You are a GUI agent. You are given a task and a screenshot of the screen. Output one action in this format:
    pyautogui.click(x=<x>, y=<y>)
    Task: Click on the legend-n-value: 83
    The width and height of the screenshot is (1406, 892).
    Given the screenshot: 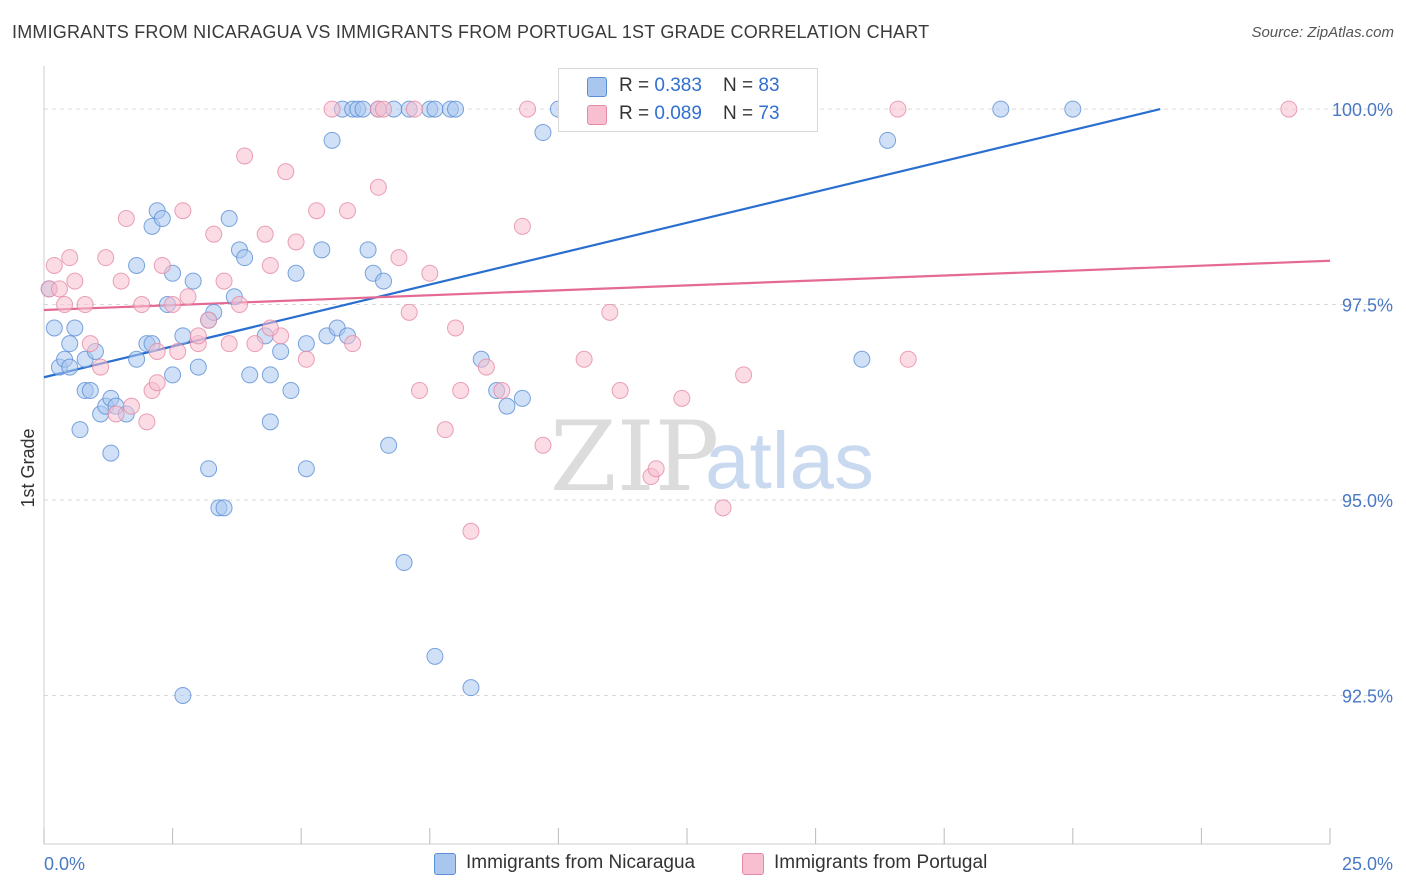 What is the action you would take?
    pyautogui.click(x=769, y=85)
    